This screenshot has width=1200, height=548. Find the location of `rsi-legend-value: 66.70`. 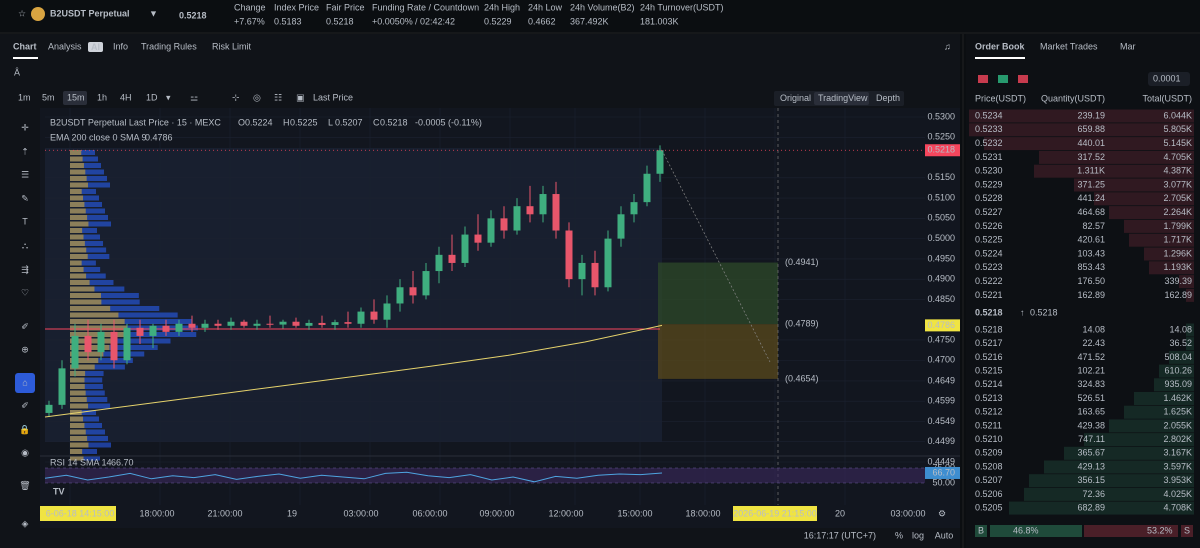

rsi-legend-value: 66.70 is located at coordinates (122, 462).